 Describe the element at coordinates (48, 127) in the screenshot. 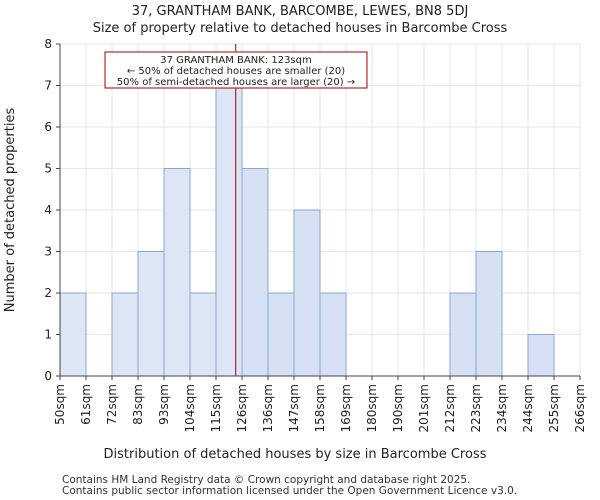

I see `y-tick-label: 6` at that location.